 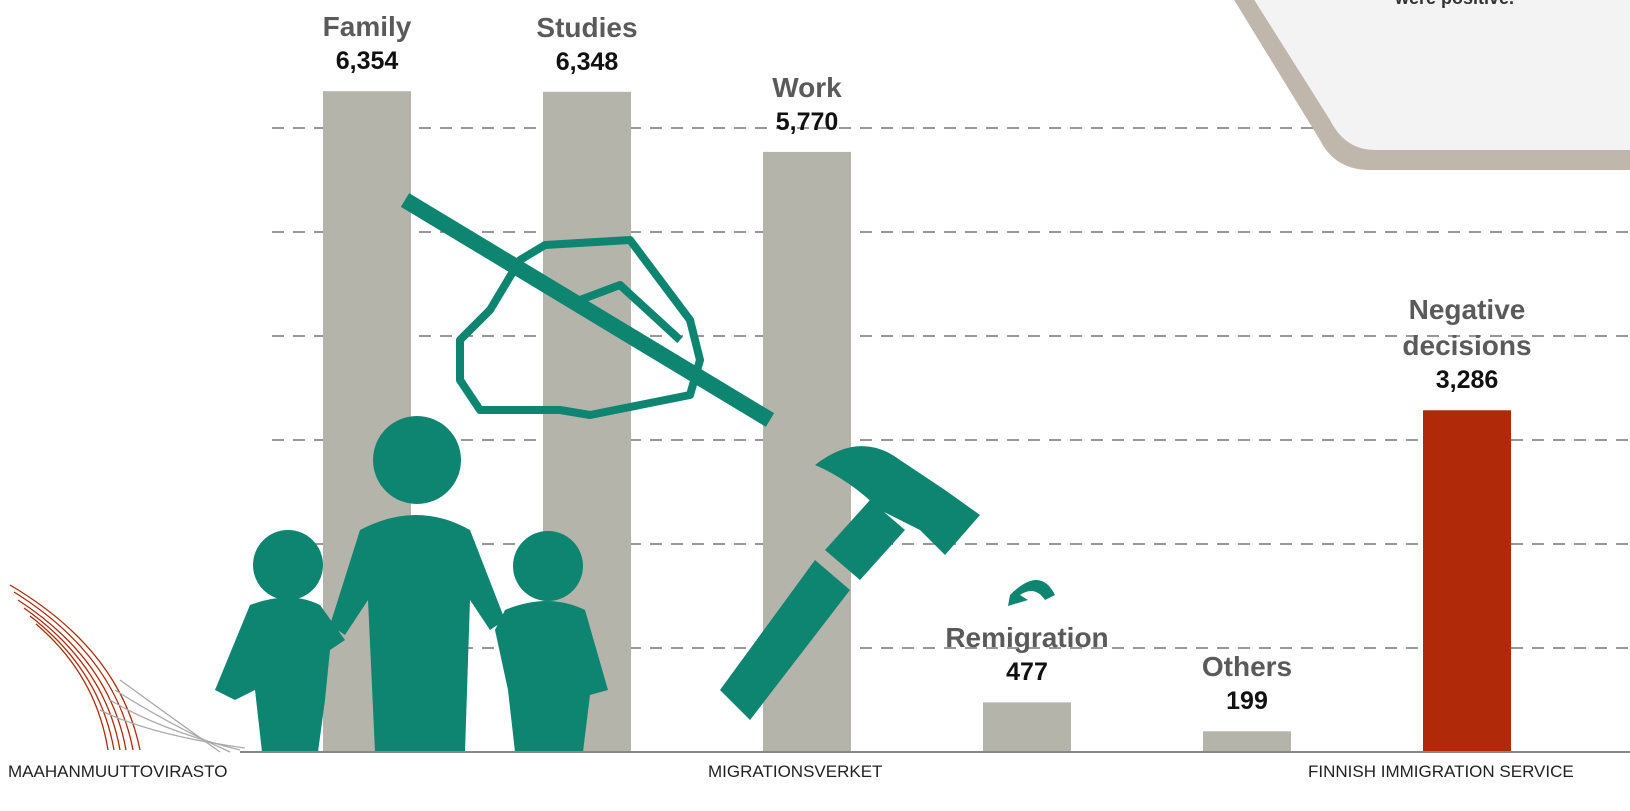 I want to click on category-label: Remigration, so click(x=1027, y=638).